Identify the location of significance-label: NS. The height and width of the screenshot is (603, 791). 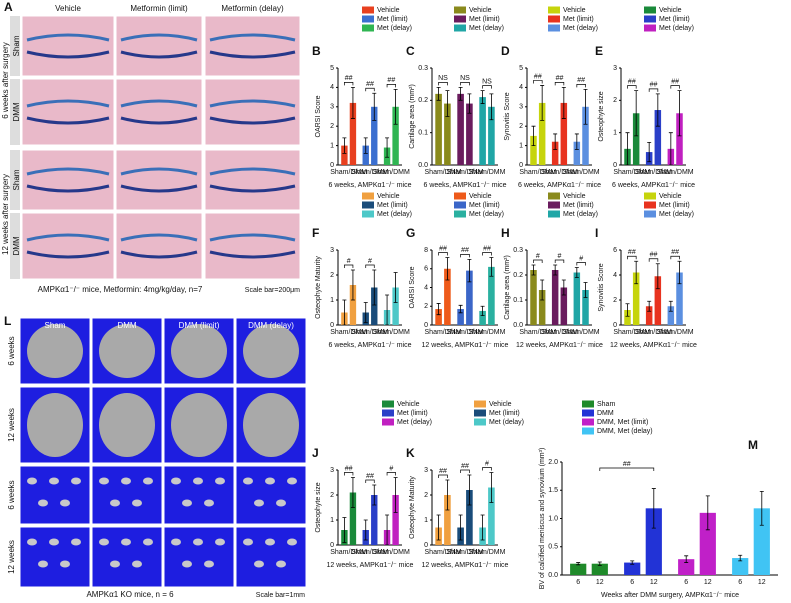
(487, 81).